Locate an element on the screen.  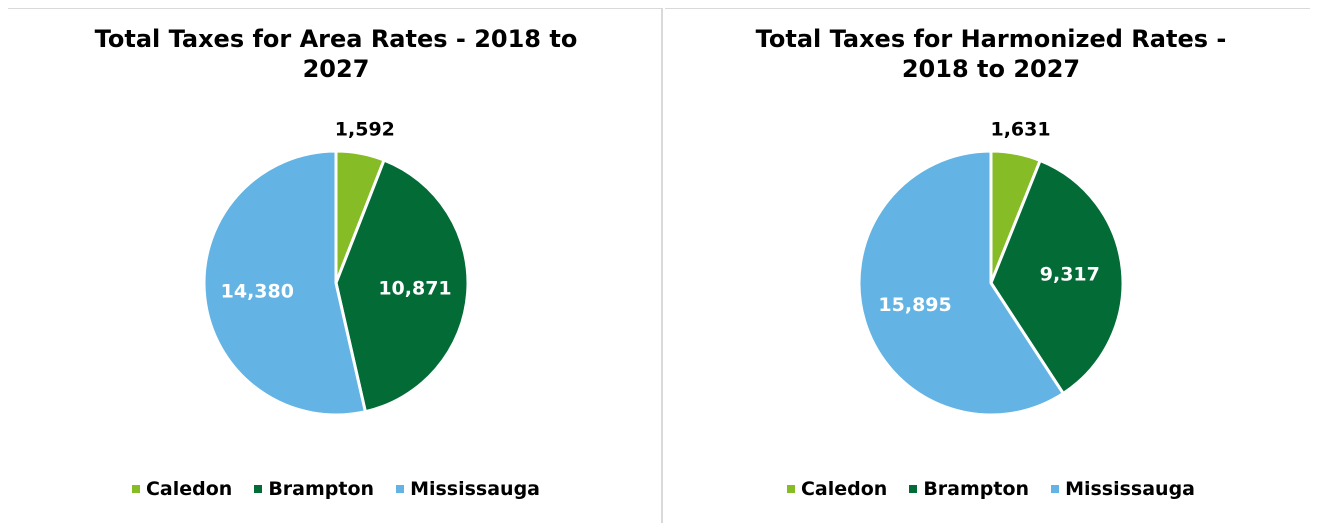
data-label: 1,592 is located at coordinates (365, 129).